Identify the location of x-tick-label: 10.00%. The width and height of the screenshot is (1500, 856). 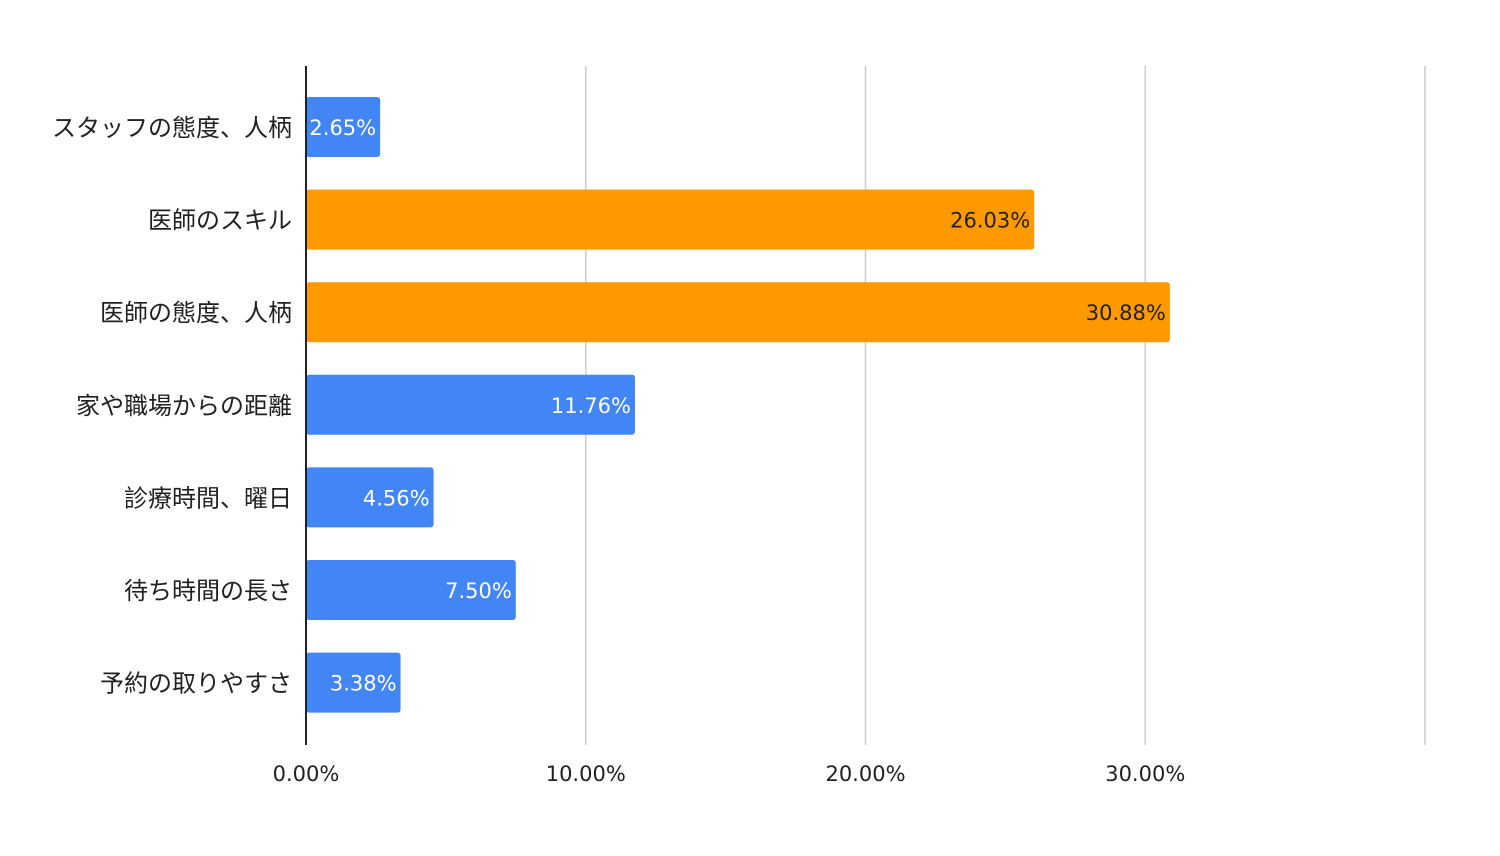
(586, 774).